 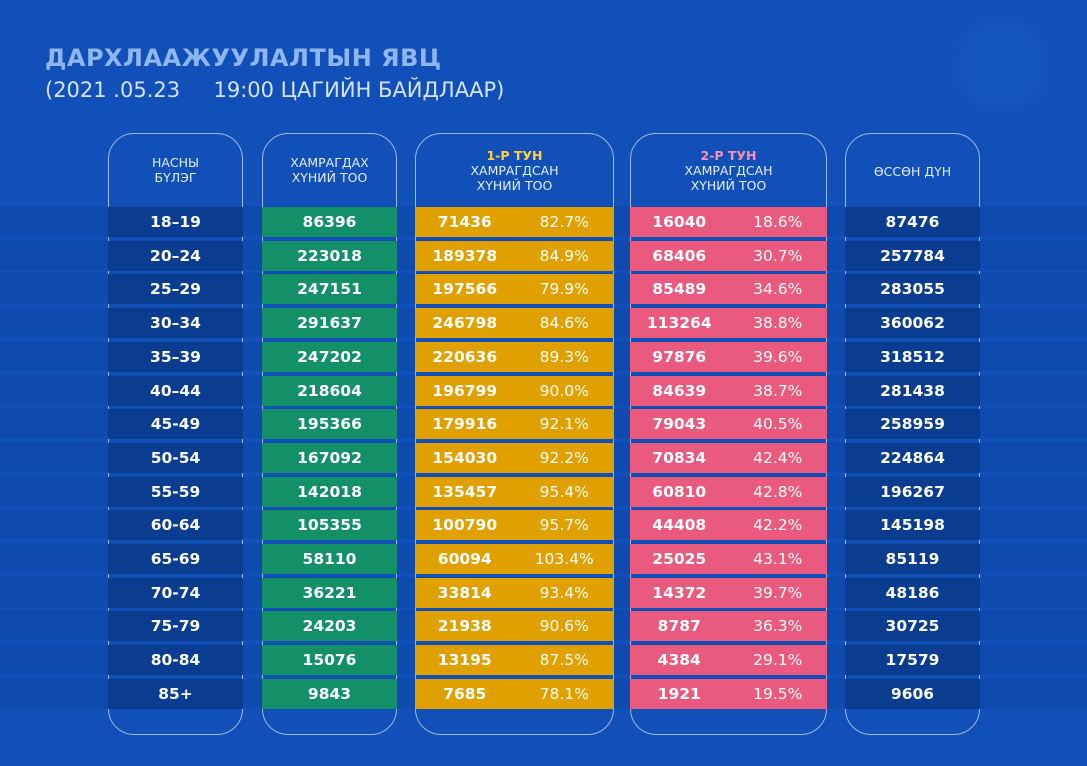 What do you see at coordinates (912, 626) in the screenshot?
I see `count-value: 30725` at bounding box center [912, 626].